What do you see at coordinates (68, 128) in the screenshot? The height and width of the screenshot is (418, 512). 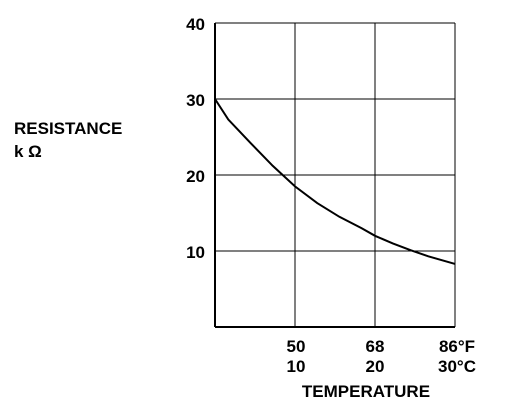 I see `y-axis-title: RESISTANCE` at bounding box center [68, 128].